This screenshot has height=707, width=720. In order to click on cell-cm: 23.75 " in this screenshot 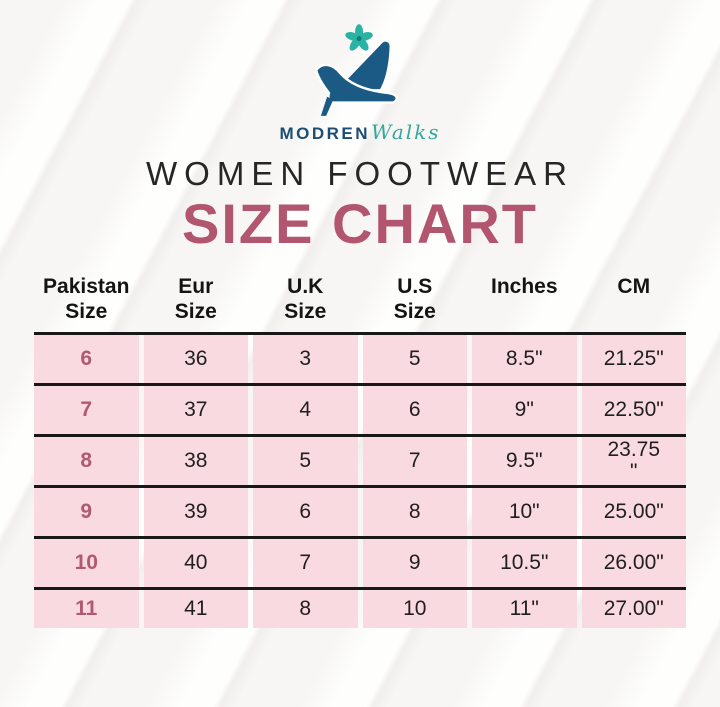, I will do `click(633, 460)`.